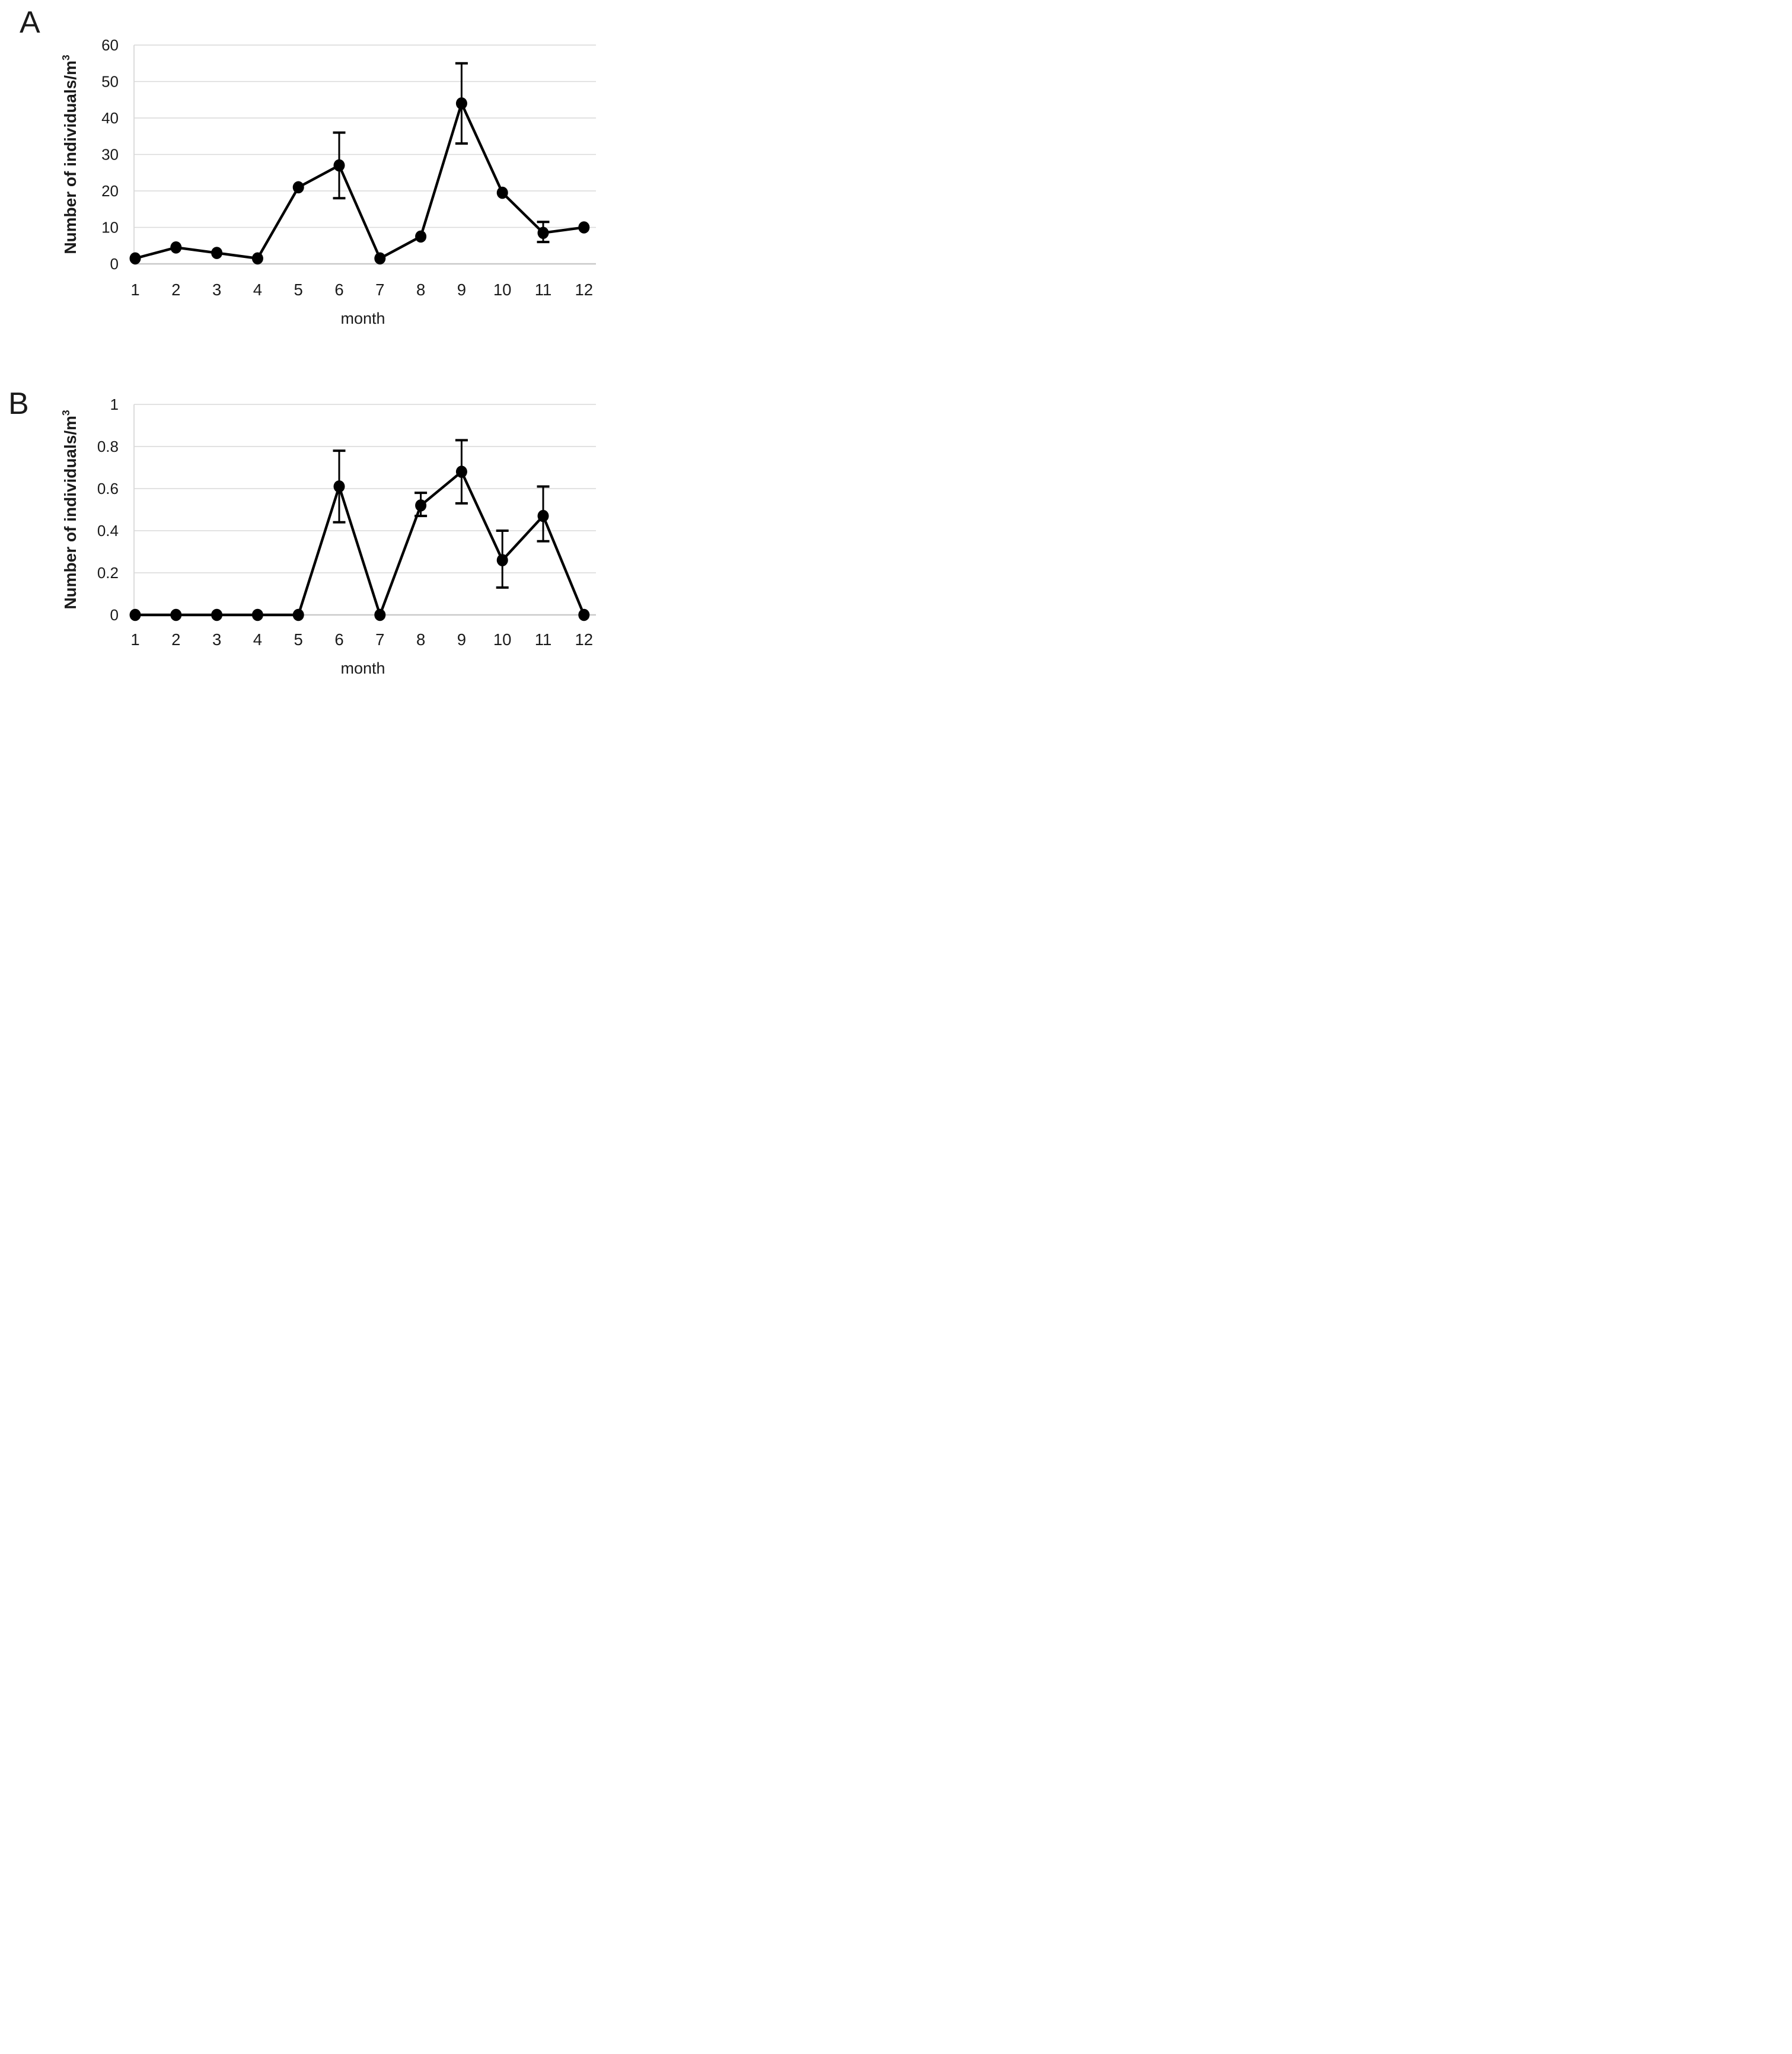 The width and height of the screenshot is (1792, 2054). I want to click on y-tick-label: 60, so click(110, 45).